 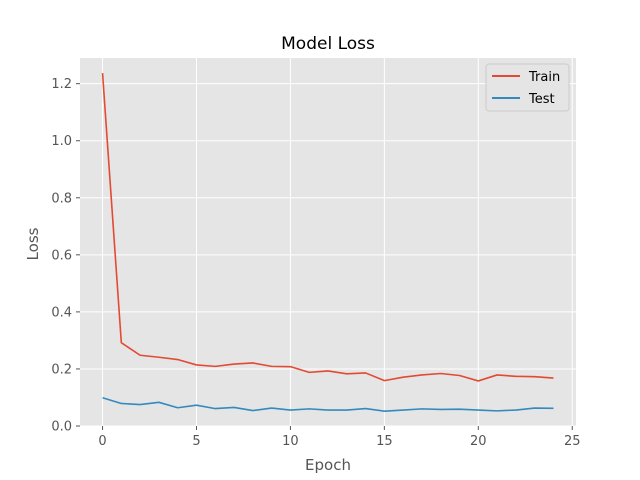 What do you see at coordinates (61, 312) in the screenshot?
I see `y-tick-label: 0.4` at bounding box center [61, 312].